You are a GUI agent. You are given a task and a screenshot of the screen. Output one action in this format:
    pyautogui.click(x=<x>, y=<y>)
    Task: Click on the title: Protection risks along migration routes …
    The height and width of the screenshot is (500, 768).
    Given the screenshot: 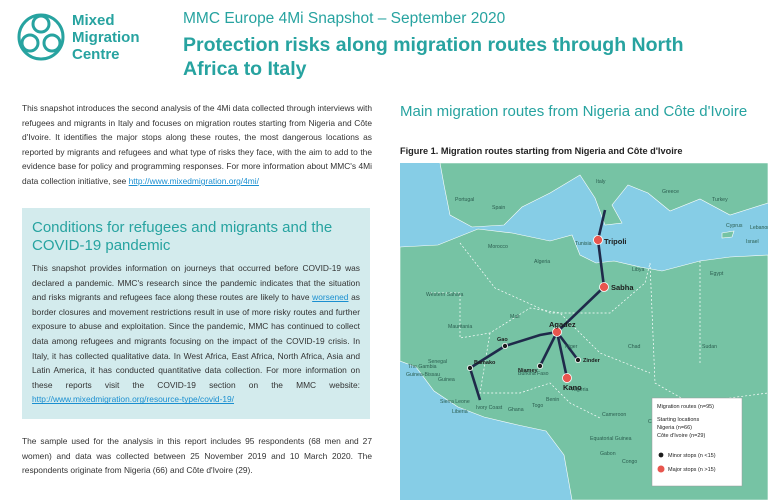 What is the action you would take?
    pyautogui.click(x=433, y=57)
    